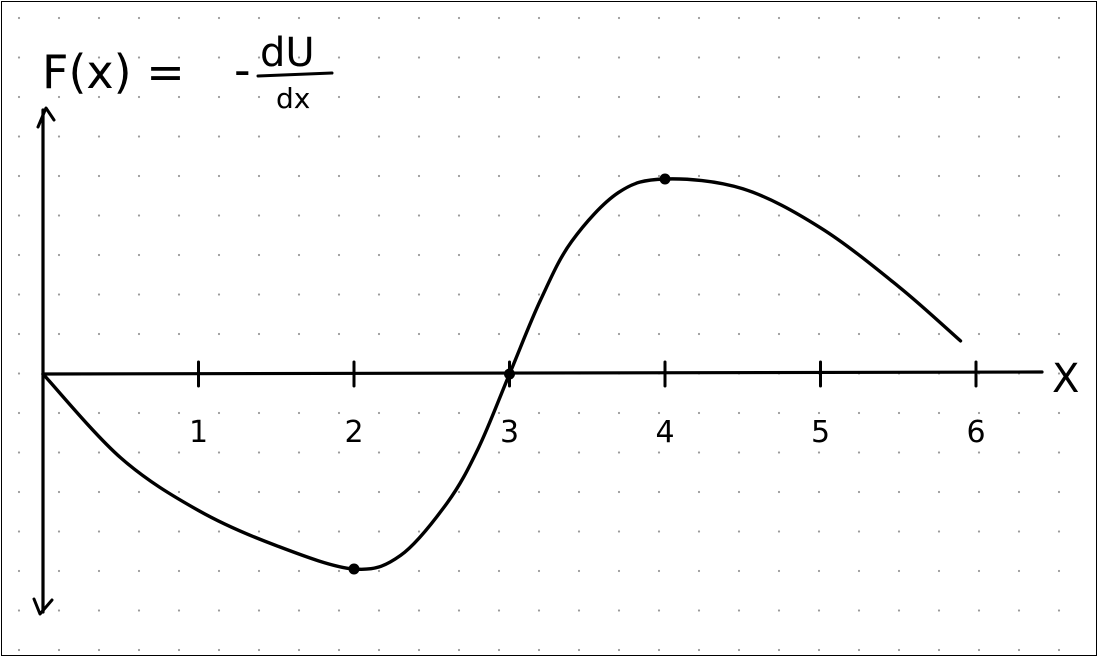 Image resolution: width=1100 pixels, height=659 pixels. Describe the element at coordinates (46, 117) in the screenshot. I see `y-axis-arrow-up` at that location.